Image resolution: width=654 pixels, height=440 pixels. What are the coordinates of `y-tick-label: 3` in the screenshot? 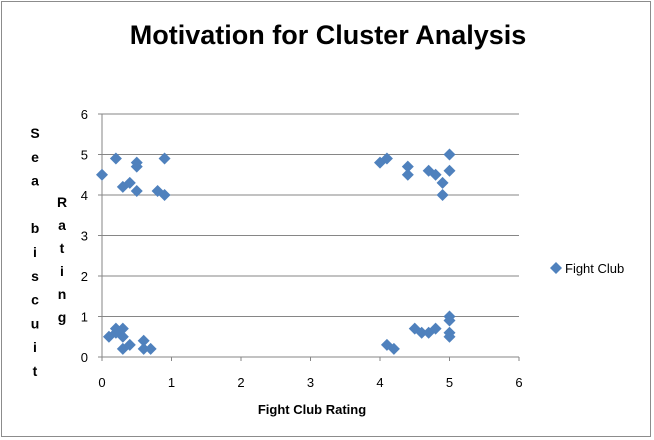 It's located at (84, 236).